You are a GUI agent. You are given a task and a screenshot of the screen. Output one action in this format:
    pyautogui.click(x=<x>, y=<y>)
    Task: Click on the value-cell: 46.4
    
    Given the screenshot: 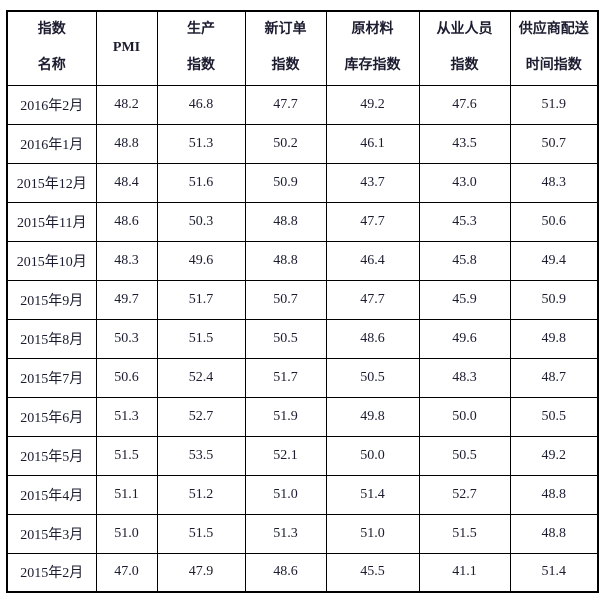 What is the action you would take?
    pyautogui.click(x=372, y=260)
    